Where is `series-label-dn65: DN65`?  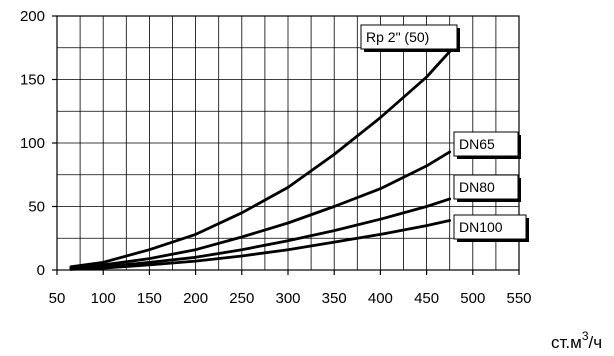
series-label-dn65: DN65 is located at coordinates (487, 145).